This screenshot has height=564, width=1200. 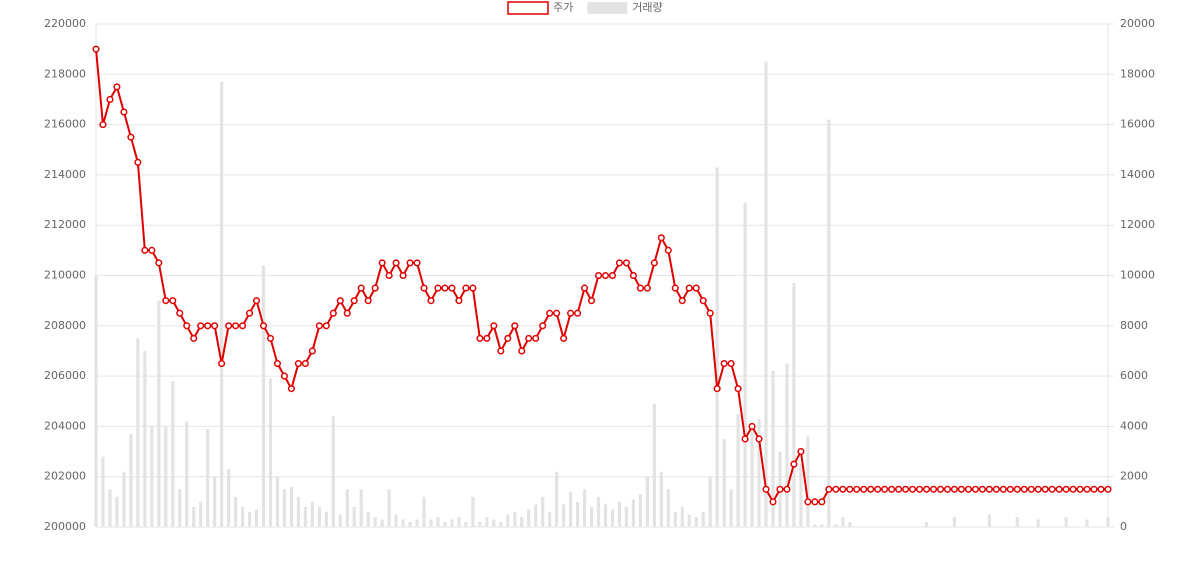 I want to click on y2-tick-label: 2000, so click(x=1134, y=476).